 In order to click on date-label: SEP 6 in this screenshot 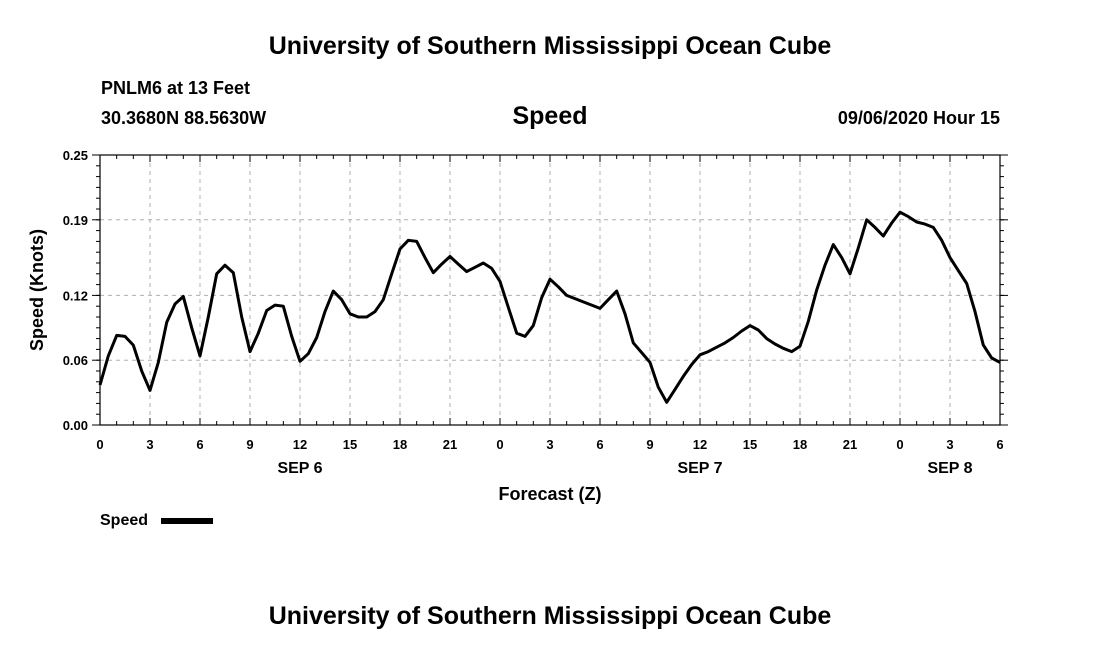, I will do `click(299, 468)`.